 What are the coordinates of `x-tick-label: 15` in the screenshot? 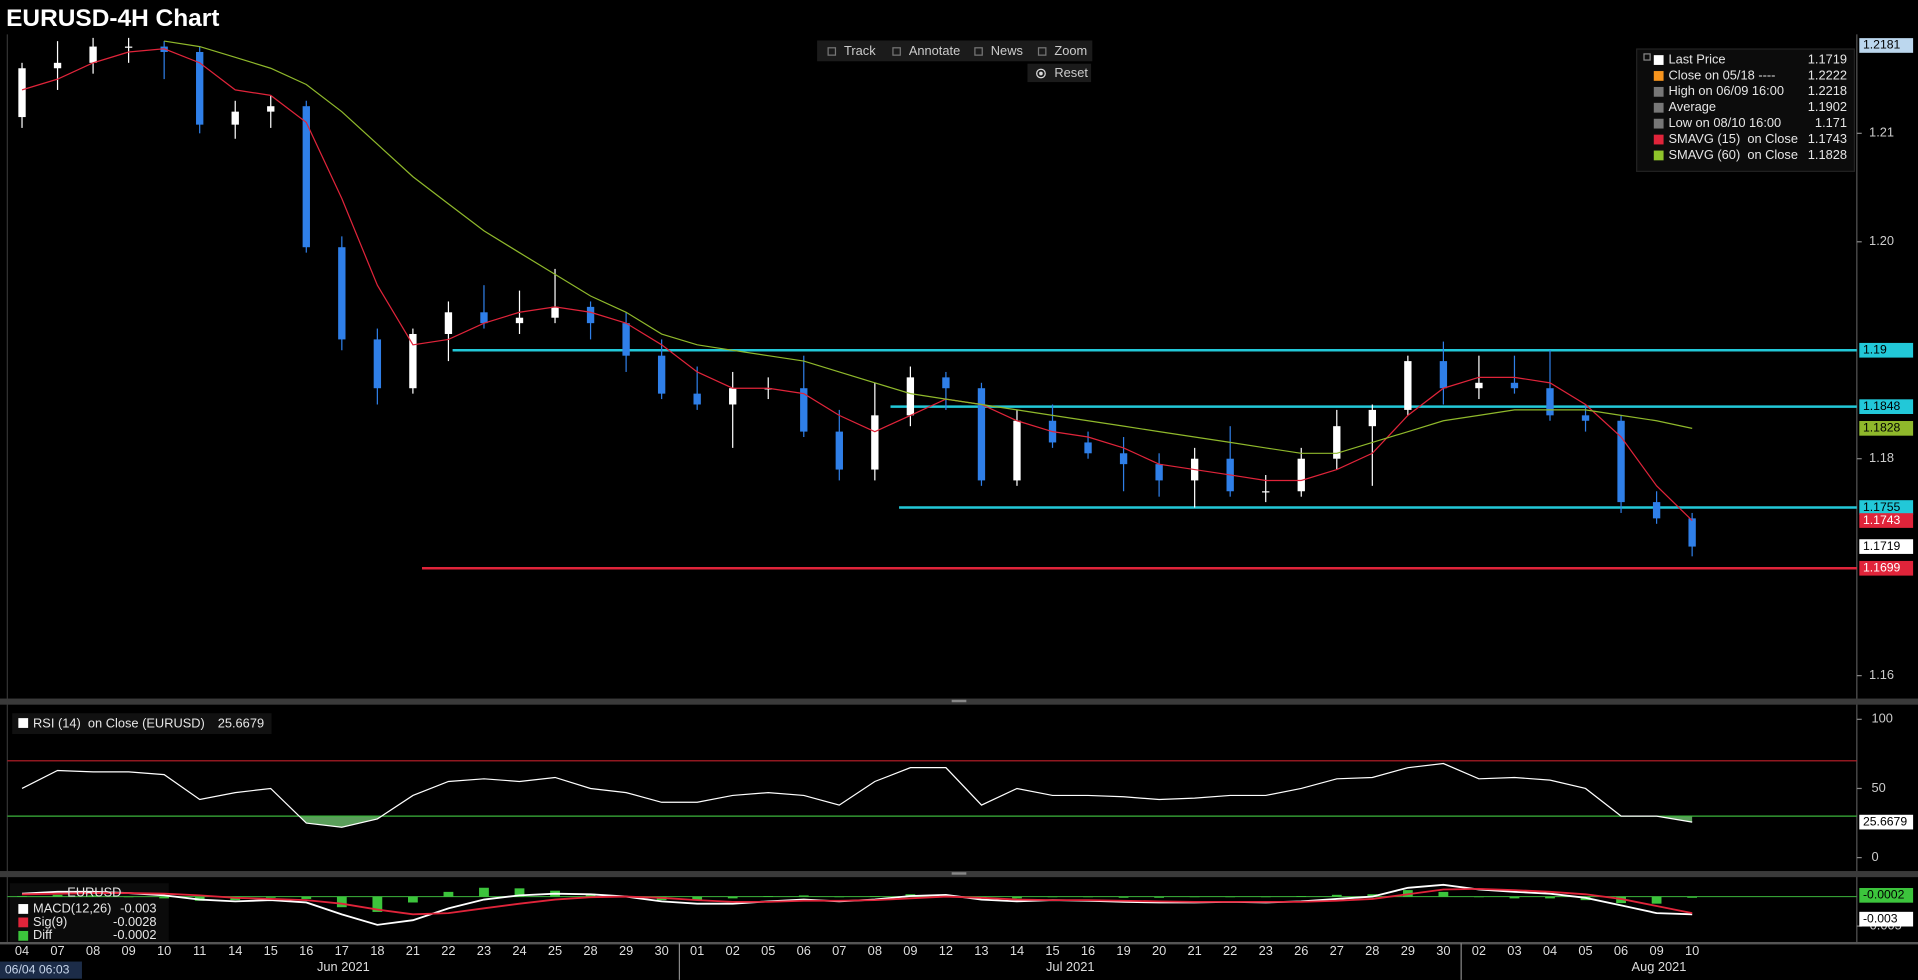 It's located at (271, 950).